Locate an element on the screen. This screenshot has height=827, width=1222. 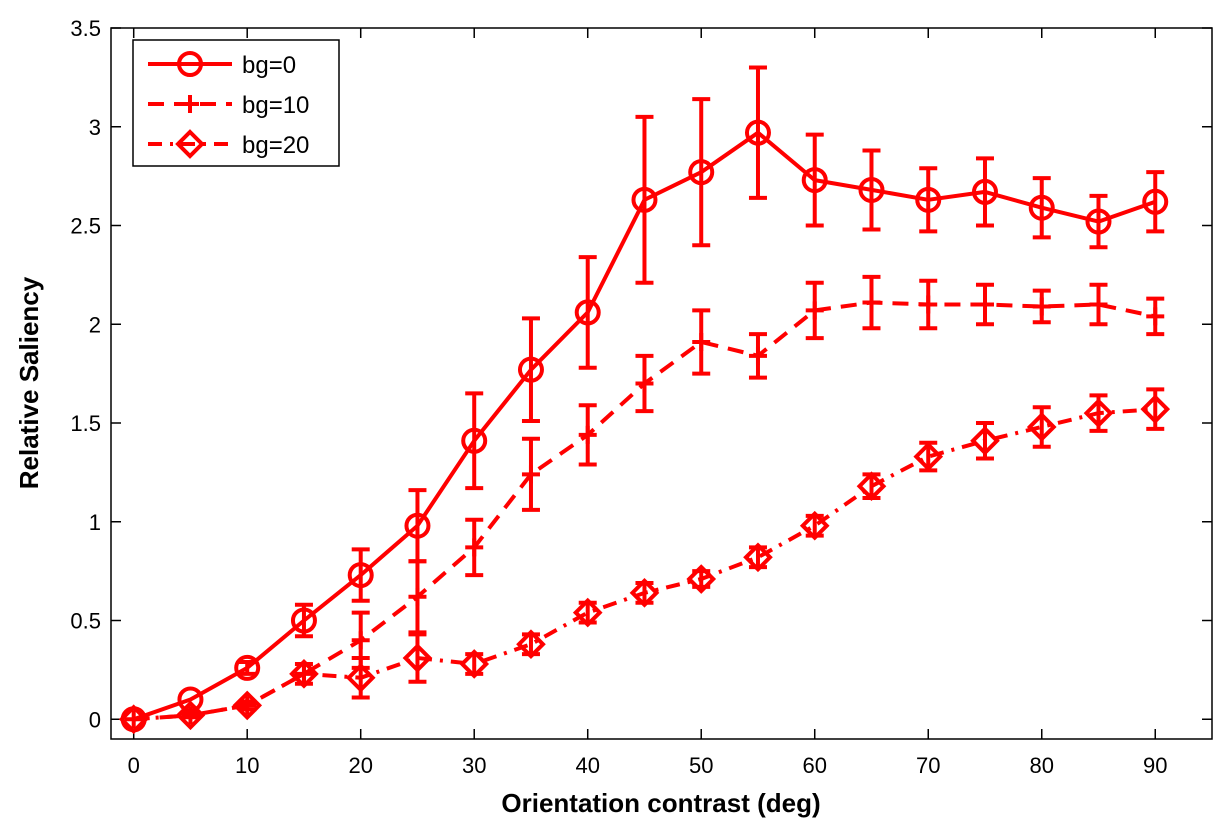
y-tick-label: 2 is located at coordinates (95, 324).